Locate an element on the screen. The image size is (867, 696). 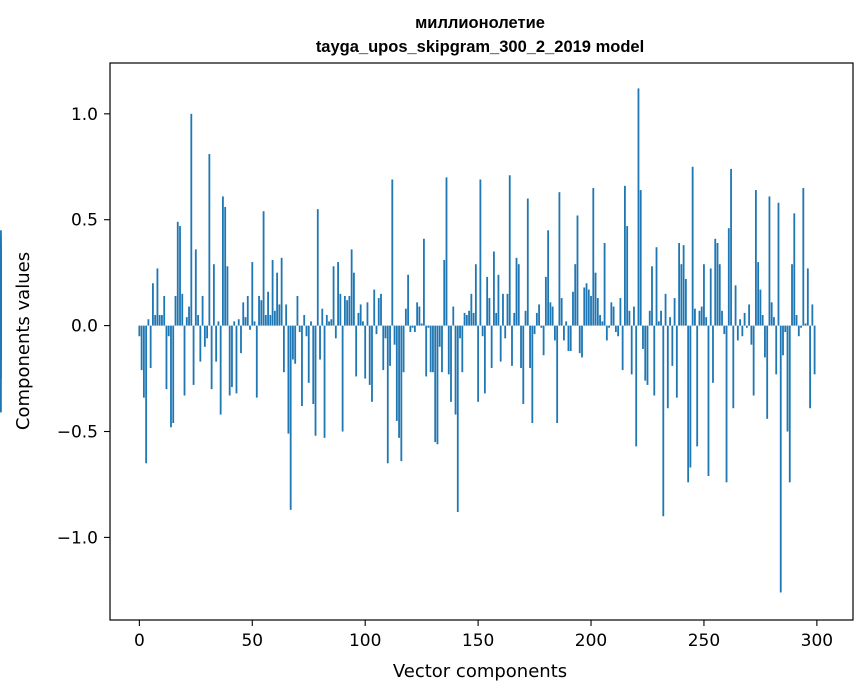
y-tick-label: 0.5 is located at coordinates (84, 221).